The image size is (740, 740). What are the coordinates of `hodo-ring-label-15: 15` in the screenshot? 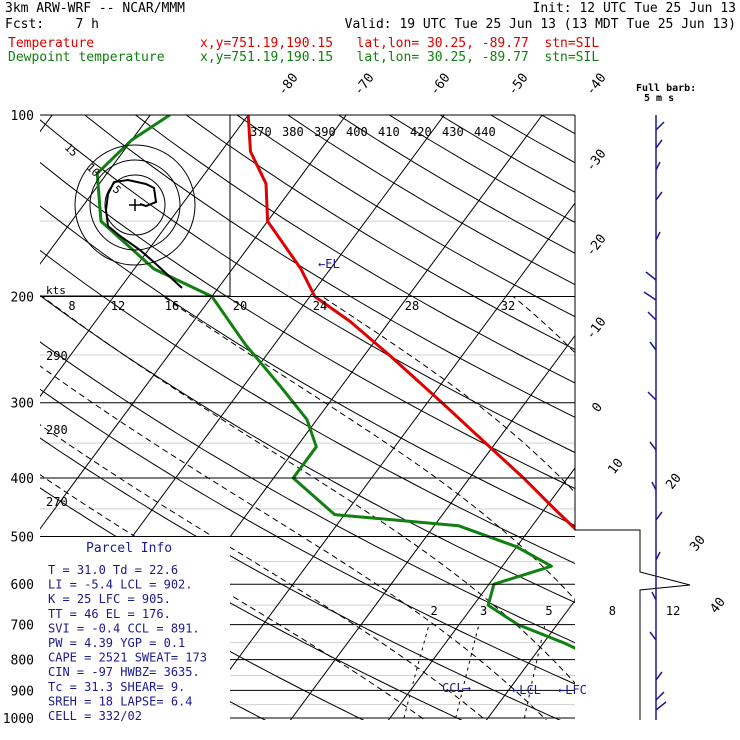 It's located at (71, 150).